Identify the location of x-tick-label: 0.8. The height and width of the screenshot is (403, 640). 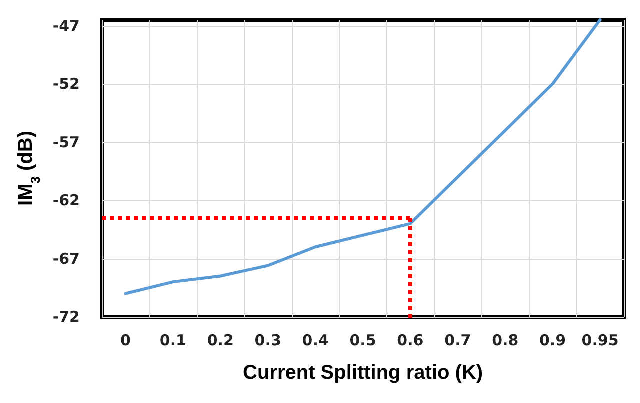
(505, 341).